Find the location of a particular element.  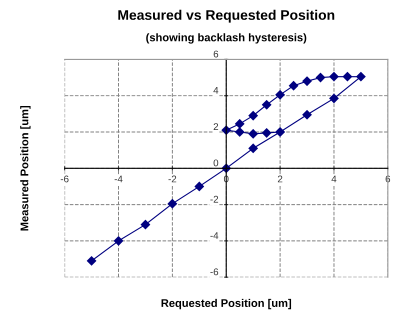

x-tick-label: 4 is located at coordinates (333, 179).